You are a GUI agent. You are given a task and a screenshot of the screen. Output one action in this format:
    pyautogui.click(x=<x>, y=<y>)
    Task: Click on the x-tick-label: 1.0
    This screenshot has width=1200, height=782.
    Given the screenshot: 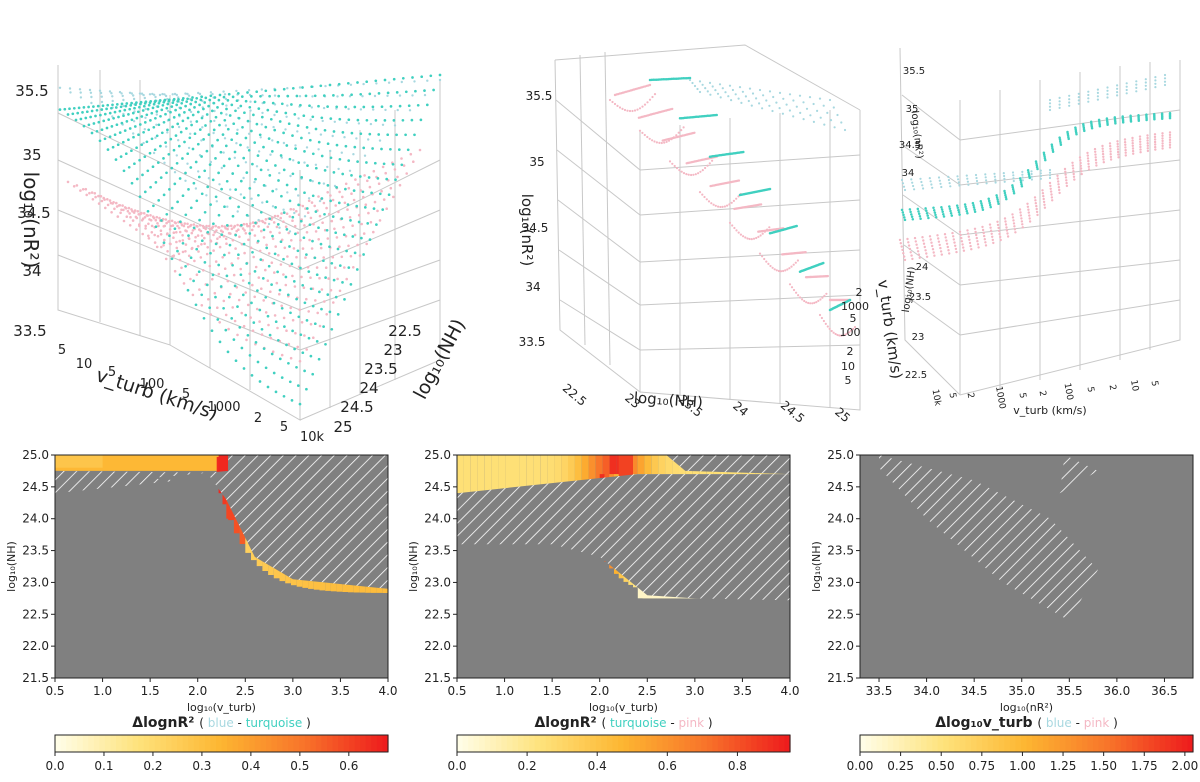 What is the action you would take?
    pyautogui.click(x=504, y=691)
    